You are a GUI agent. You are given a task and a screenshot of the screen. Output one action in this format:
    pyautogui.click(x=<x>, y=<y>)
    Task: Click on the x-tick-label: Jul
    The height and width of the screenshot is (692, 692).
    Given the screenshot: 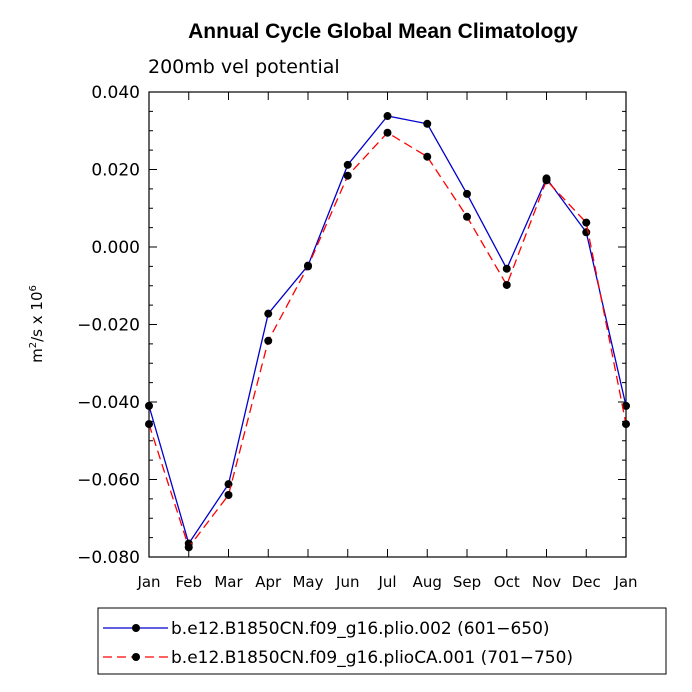 What is the action you would take?
    pyautogui.click(x=386, y=582)
    